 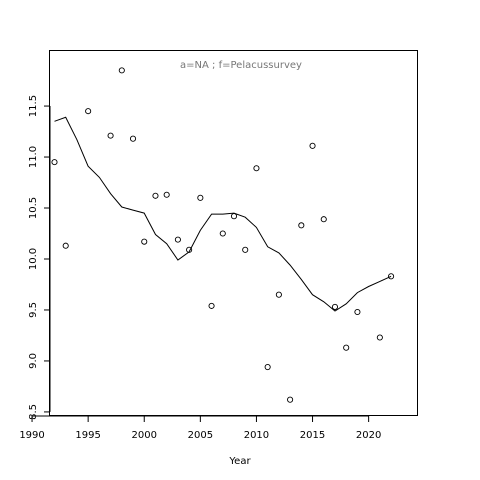 I want to click on y-tick-label: 8.5, so click(x=33, y=412).